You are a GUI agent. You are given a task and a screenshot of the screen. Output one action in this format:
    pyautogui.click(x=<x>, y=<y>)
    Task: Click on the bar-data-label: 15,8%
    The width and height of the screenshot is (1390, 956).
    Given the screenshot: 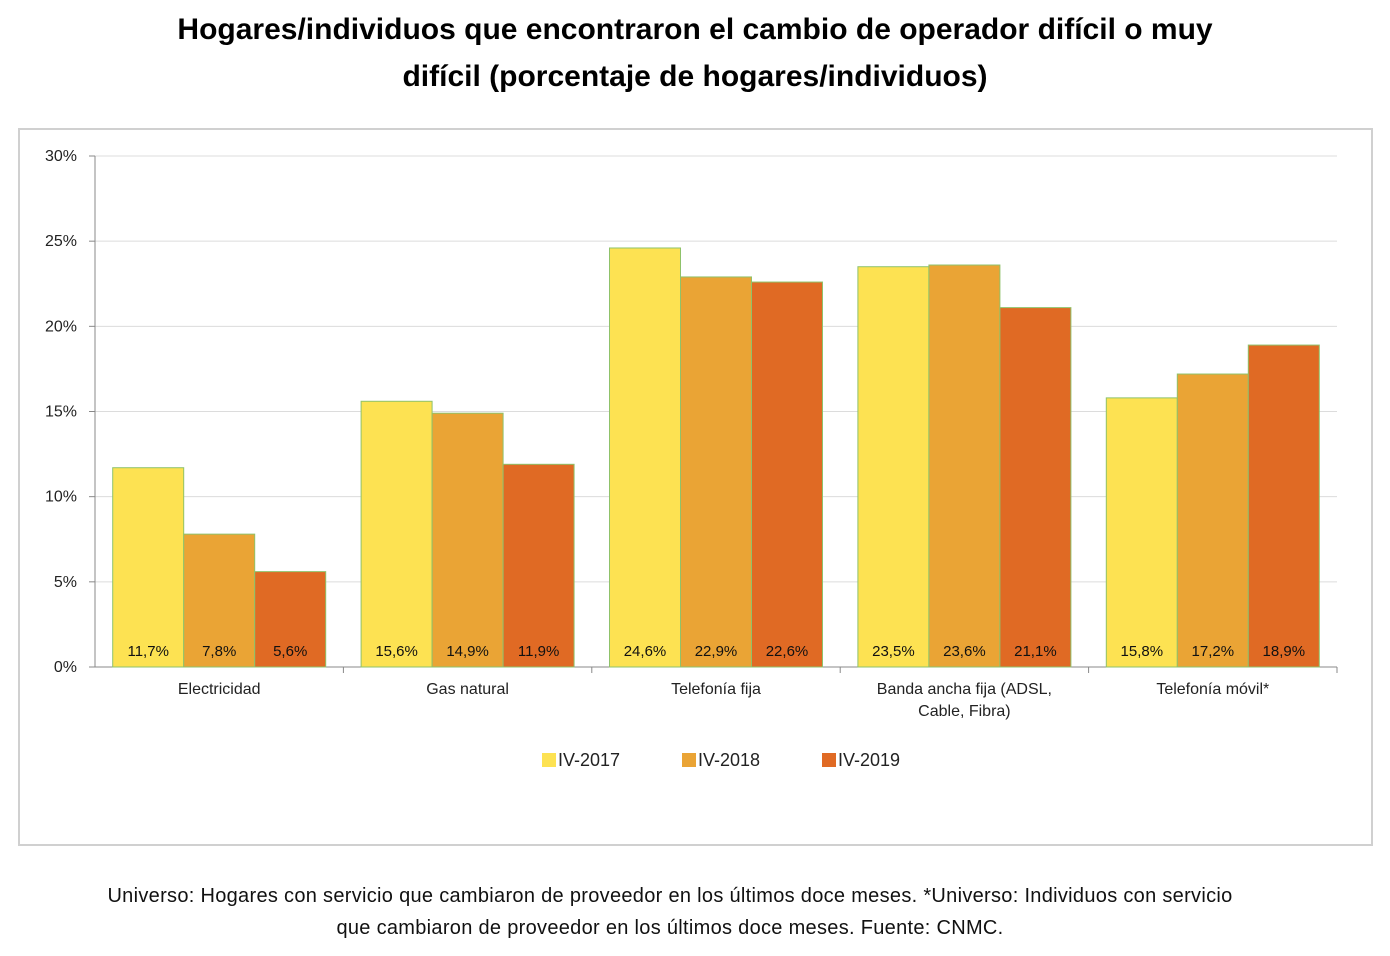 What is the action you would take?
    pyautogui.click(x=1142, y=651)
    